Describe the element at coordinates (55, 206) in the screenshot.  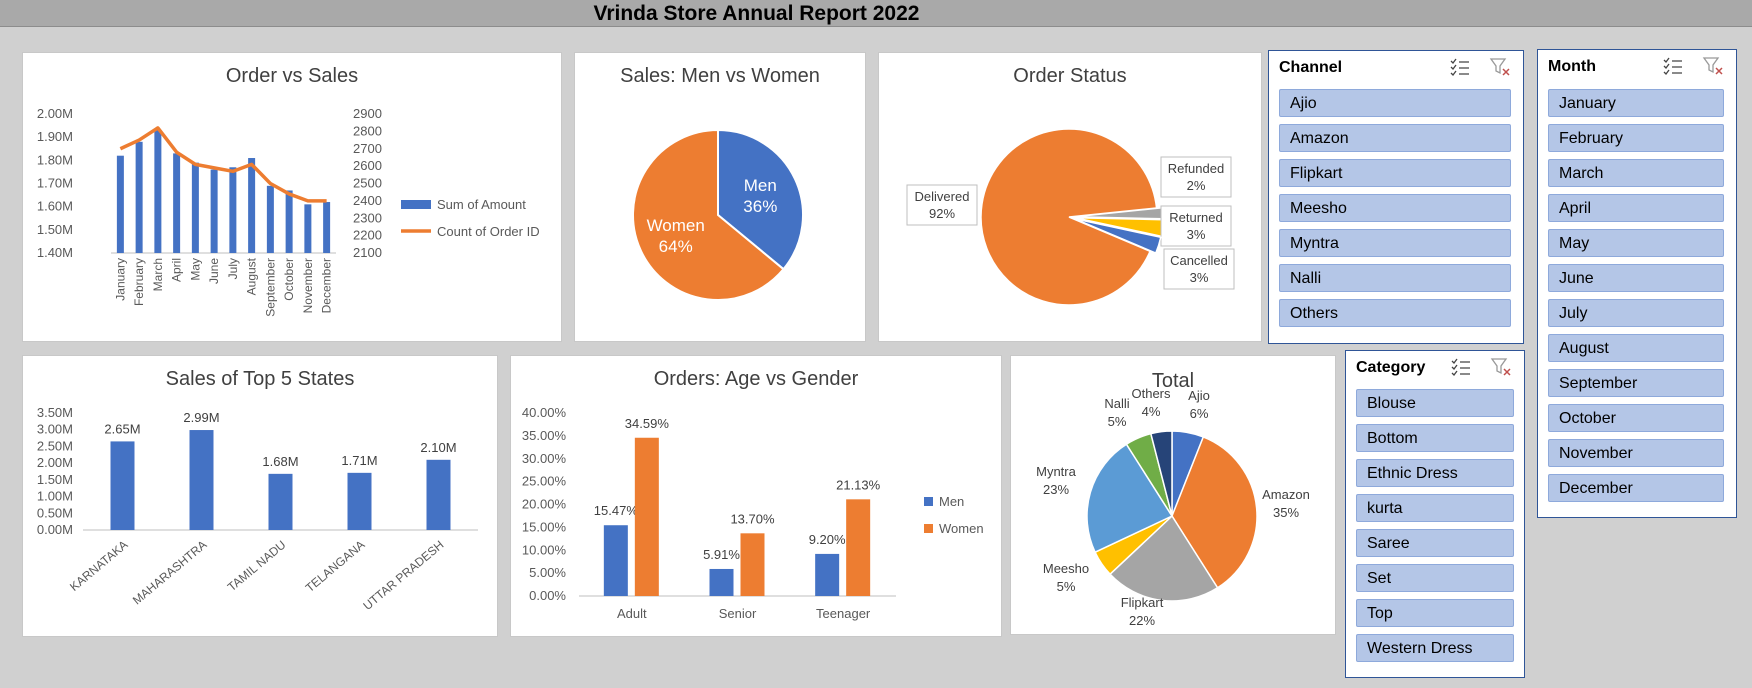
I see `y-left-tick-label: 1.60M` at that location.